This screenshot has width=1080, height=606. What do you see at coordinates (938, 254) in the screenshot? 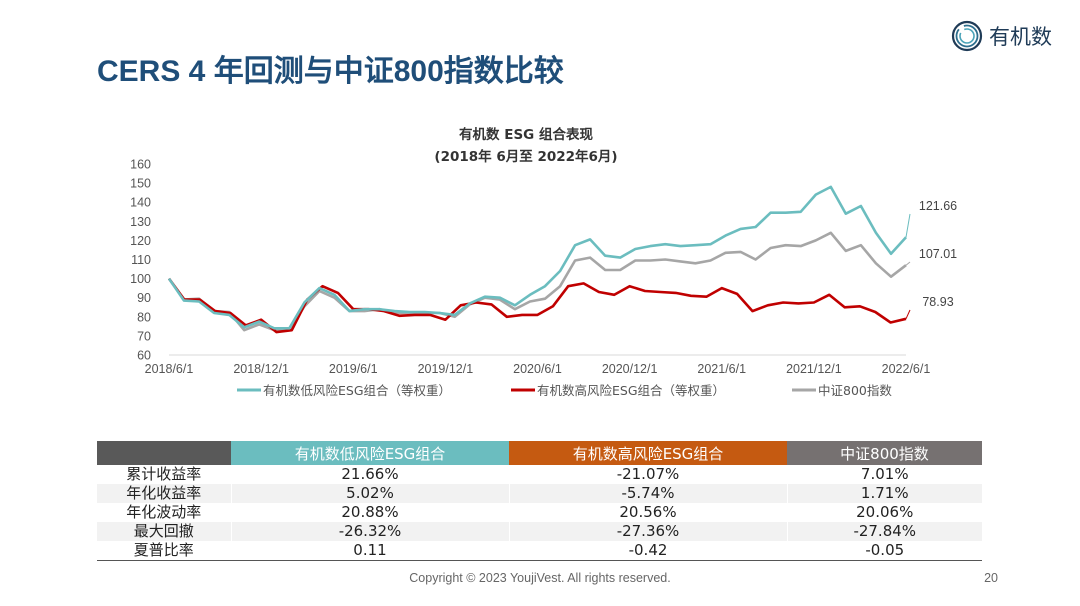
I see `end-value-label: 107.01` at bounding box center [938, 254].